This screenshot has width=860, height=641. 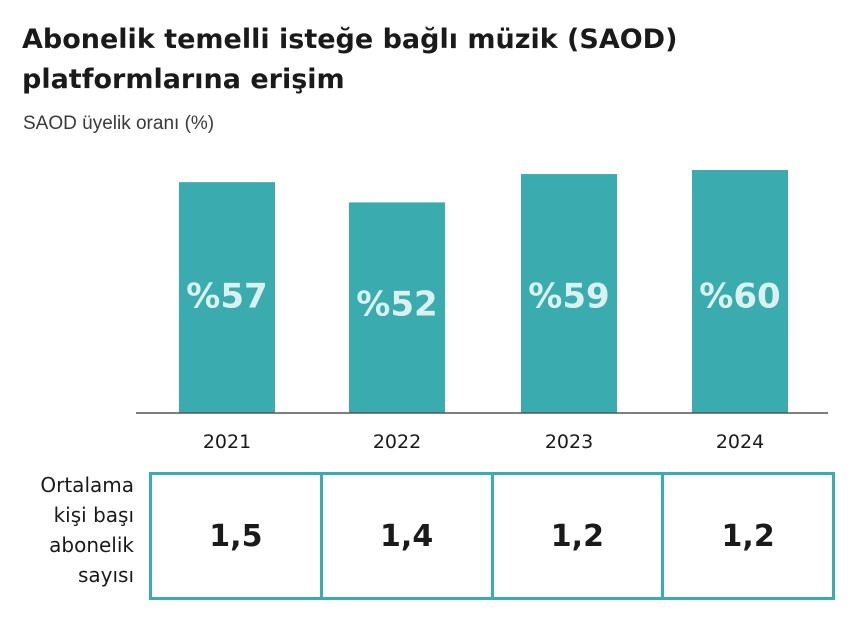 I want to click on x-tick-label: 2023, so click(x=569, y=442).